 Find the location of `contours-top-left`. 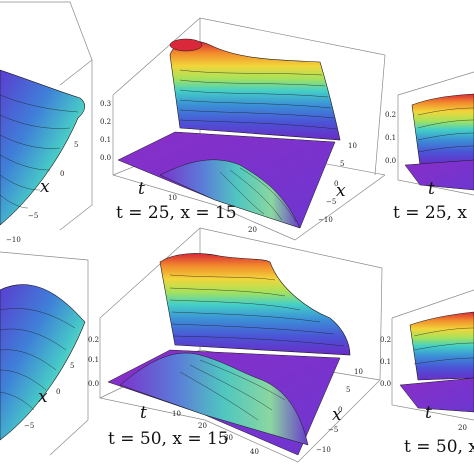

contours-top-left is located at coordinates (39, 151).